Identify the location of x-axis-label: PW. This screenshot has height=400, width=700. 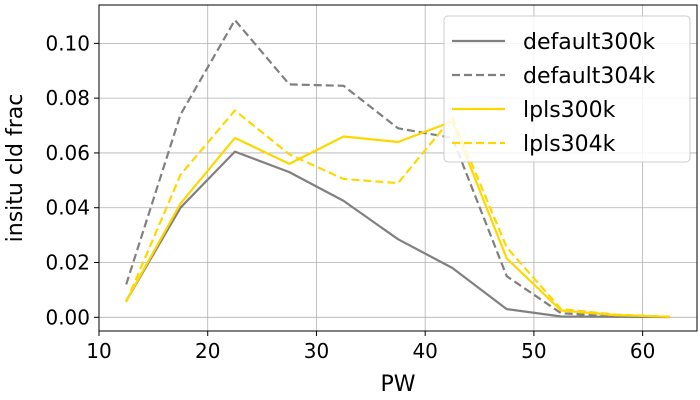
(397, 384).